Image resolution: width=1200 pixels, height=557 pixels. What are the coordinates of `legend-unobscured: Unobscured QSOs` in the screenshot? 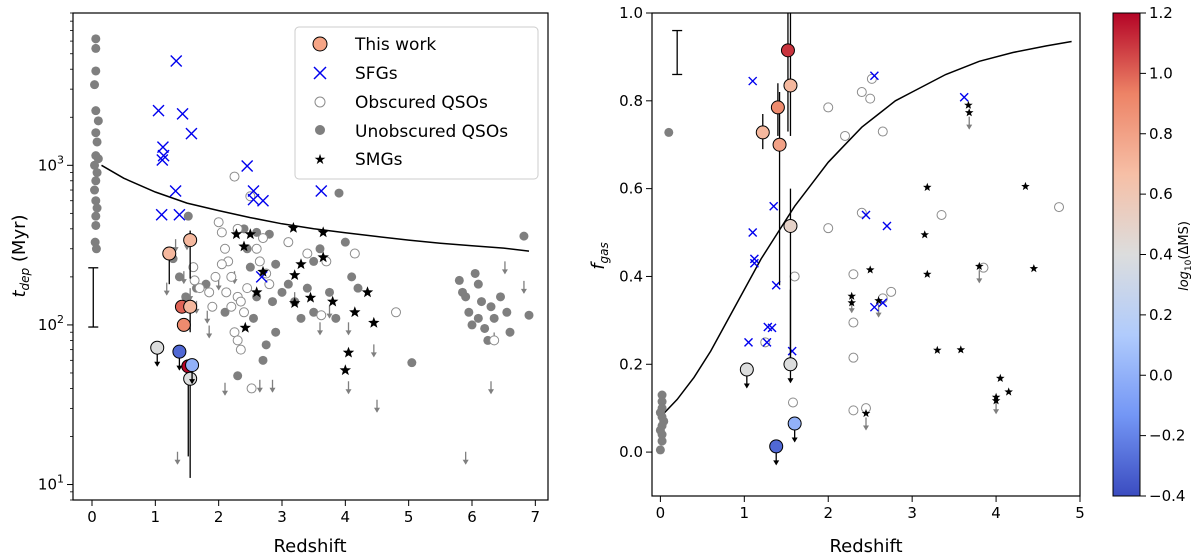 It's located at (431, 132).